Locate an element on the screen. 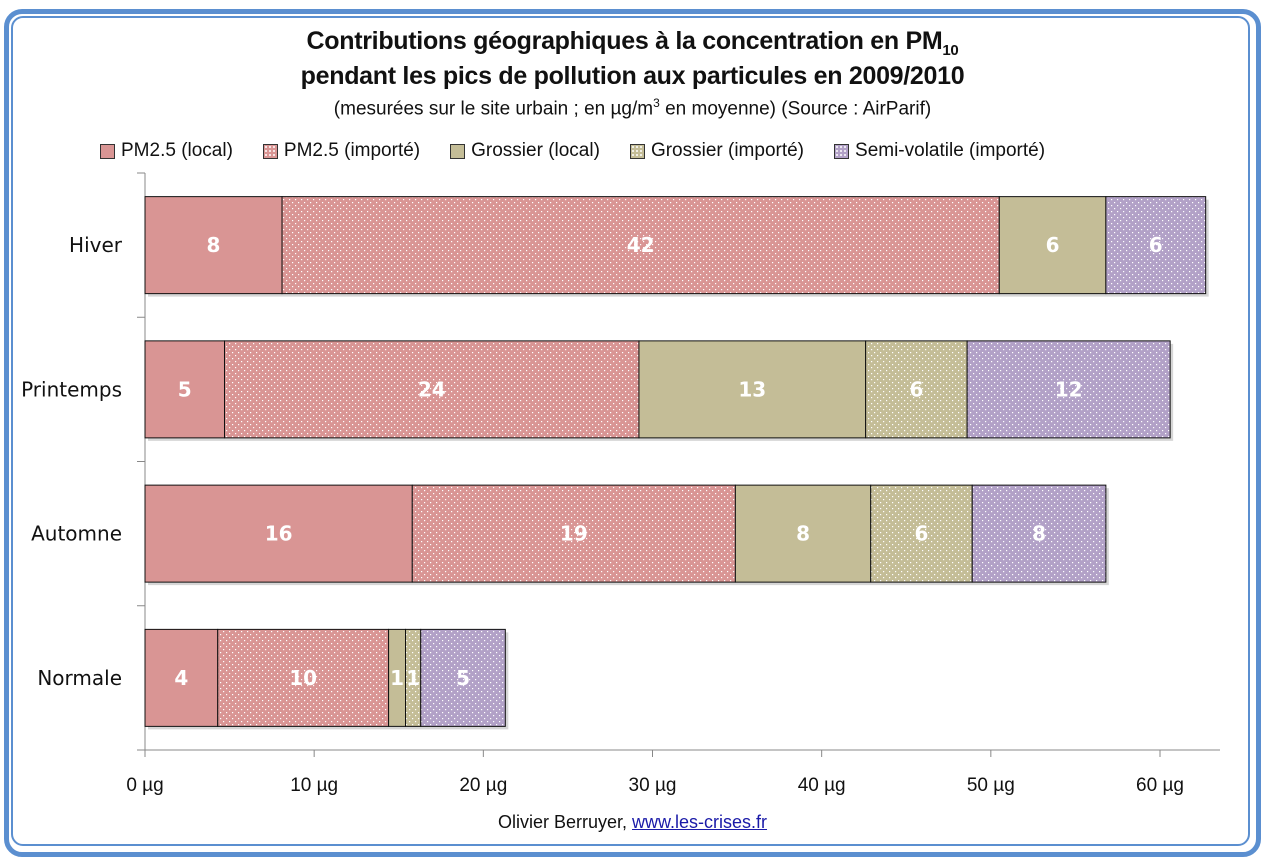 The width and height of the screenshot is (1265, 857). data-label: 13 is located at coordinates (752, 389).